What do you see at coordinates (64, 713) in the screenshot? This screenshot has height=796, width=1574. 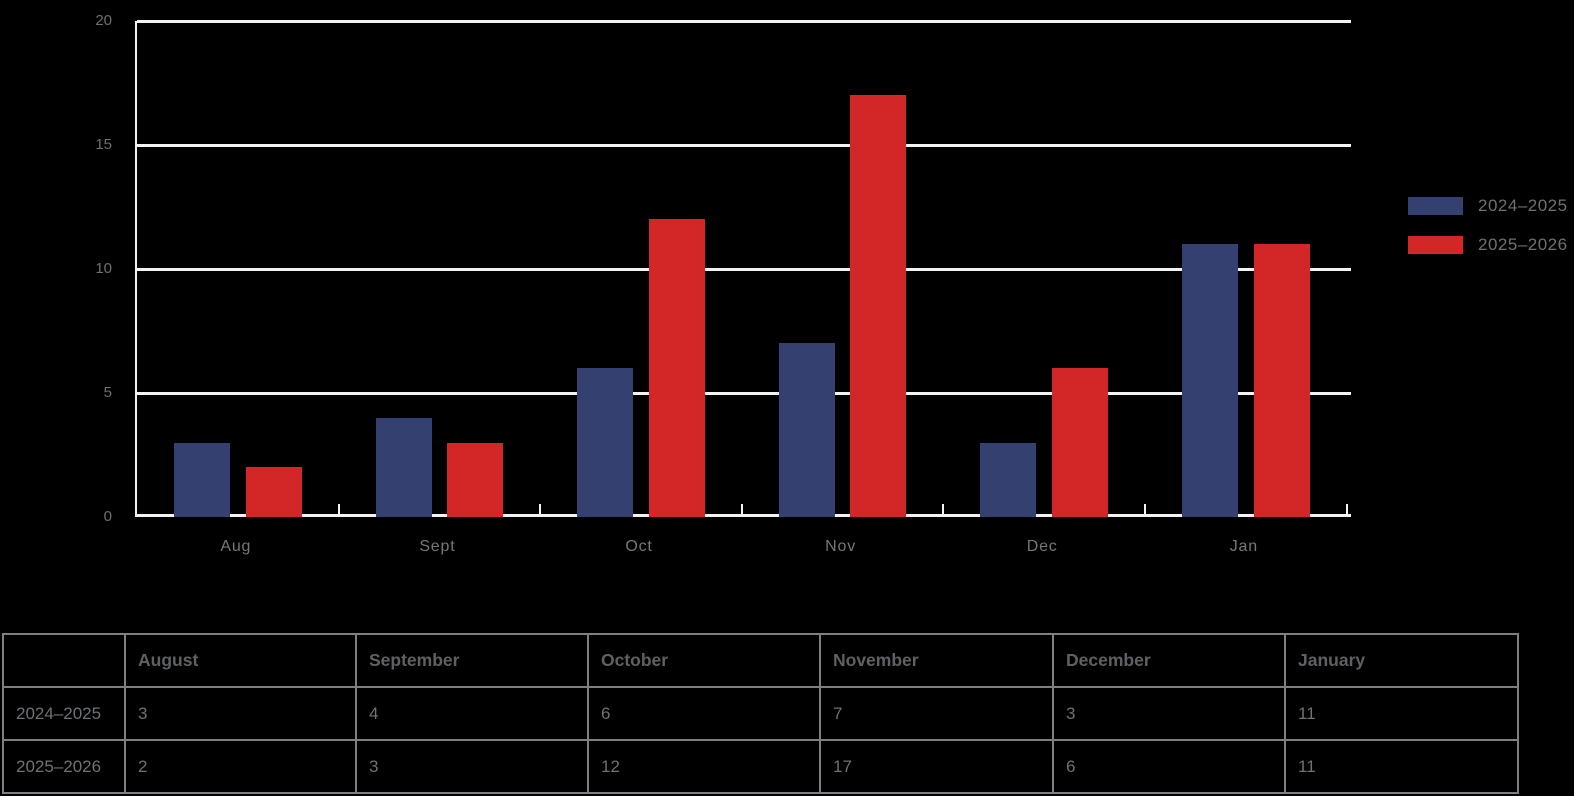 I see `row-label: 2024–2025` at bounding box center [64, 713].